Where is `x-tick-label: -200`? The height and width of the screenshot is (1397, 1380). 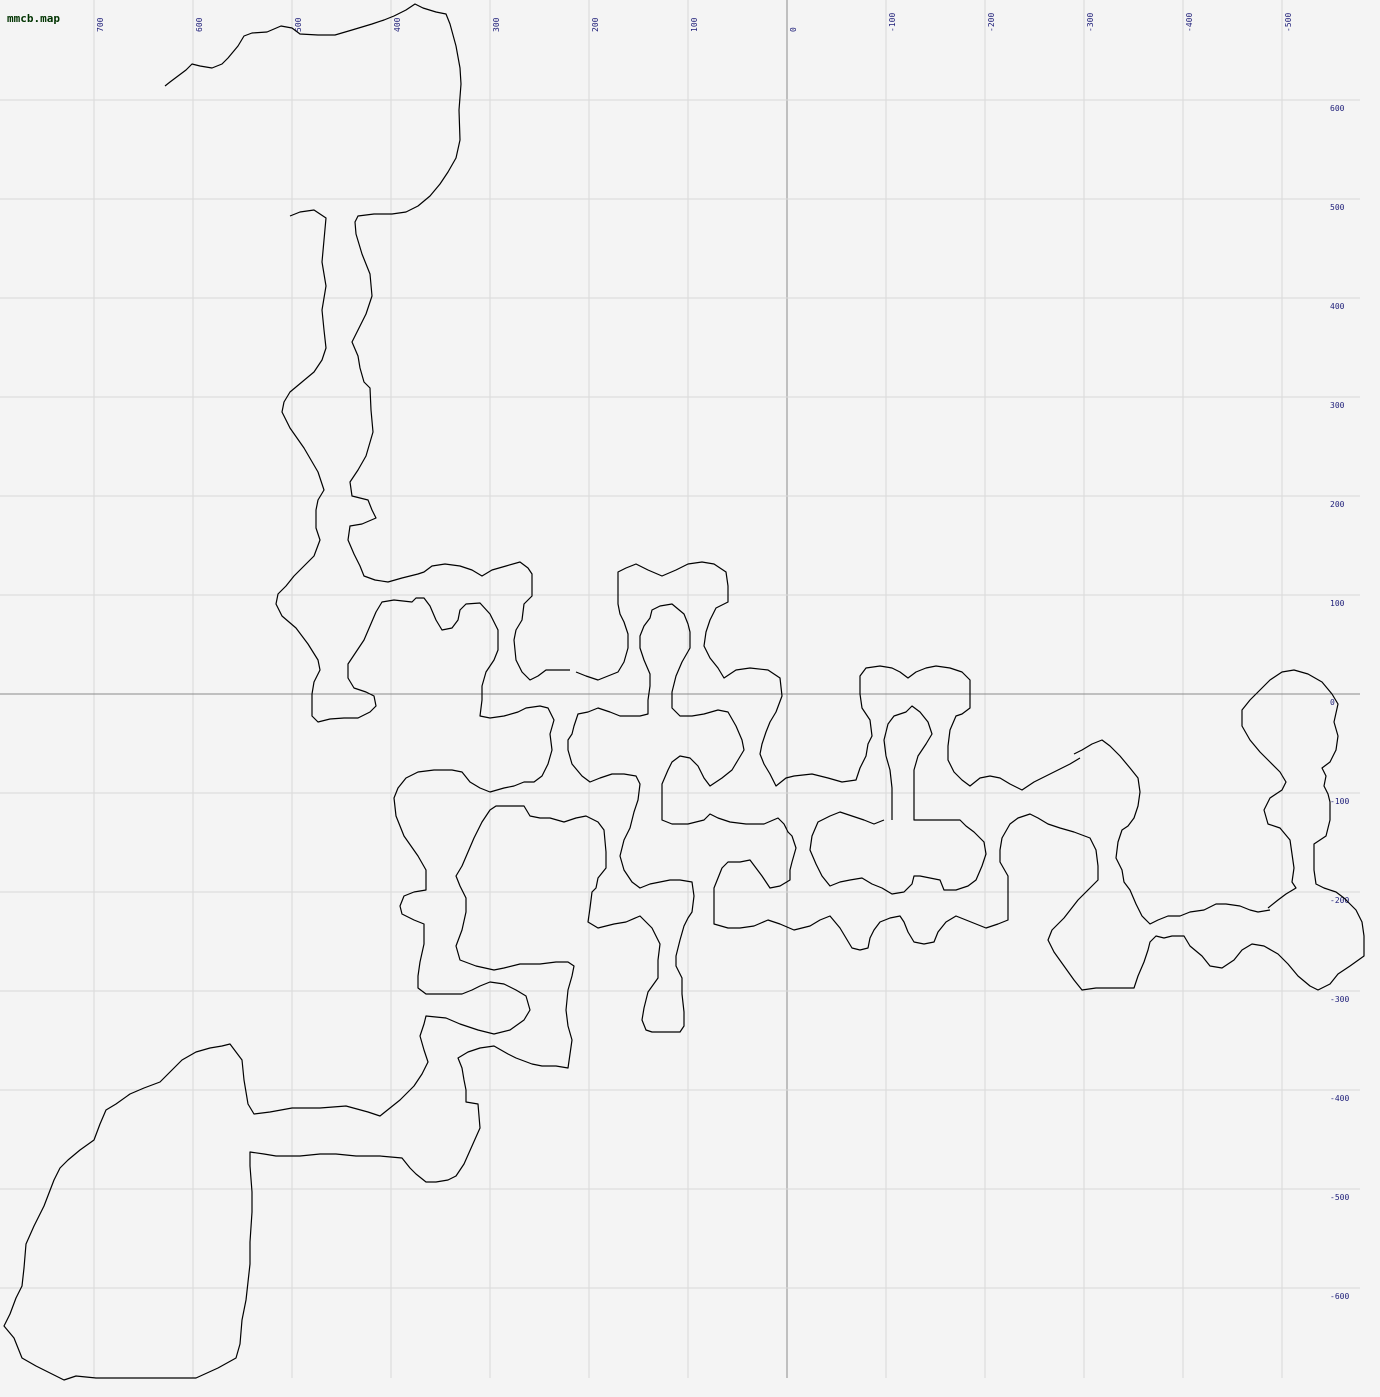 x-tick-label: -200 is located at coordinates (991, 22).